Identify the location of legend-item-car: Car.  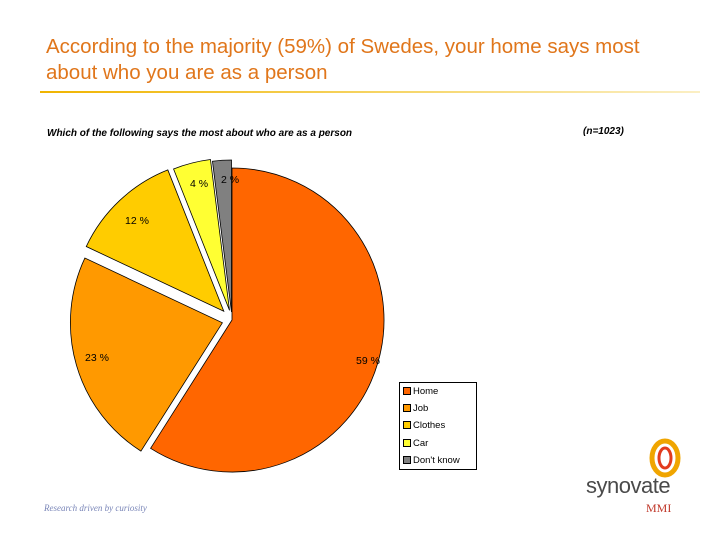
(415, 443).